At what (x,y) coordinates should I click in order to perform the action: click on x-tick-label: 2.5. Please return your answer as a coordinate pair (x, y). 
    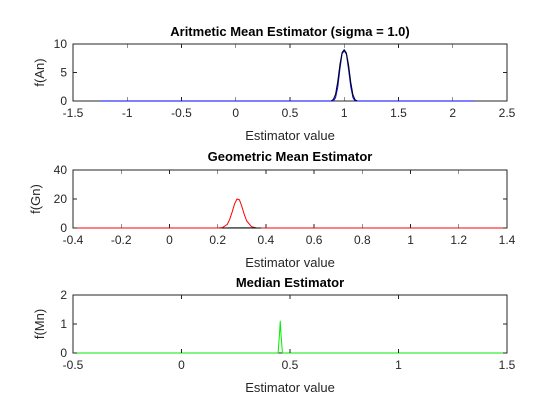
    Looking at the image, I should click on (507, 113).